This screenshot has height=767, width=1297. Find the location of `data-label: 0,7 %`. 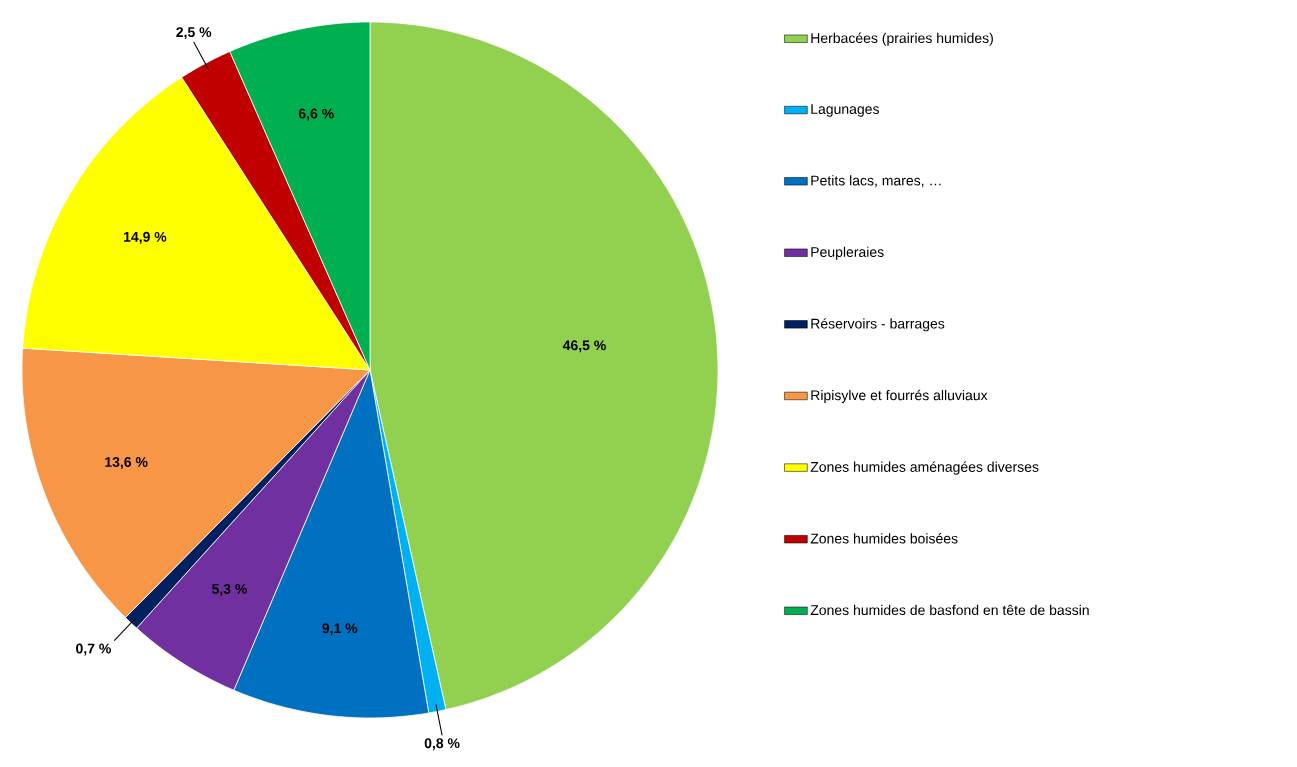

data-label: 0,7 % is located at coordinates (93, 649).